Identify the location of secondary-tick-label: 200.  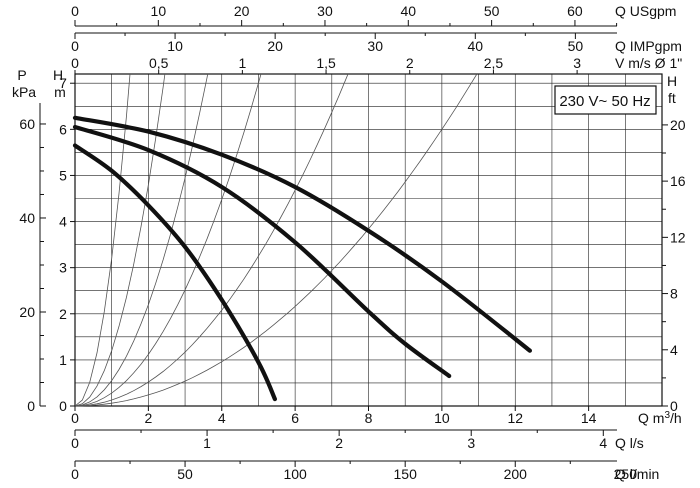
(516, 474).